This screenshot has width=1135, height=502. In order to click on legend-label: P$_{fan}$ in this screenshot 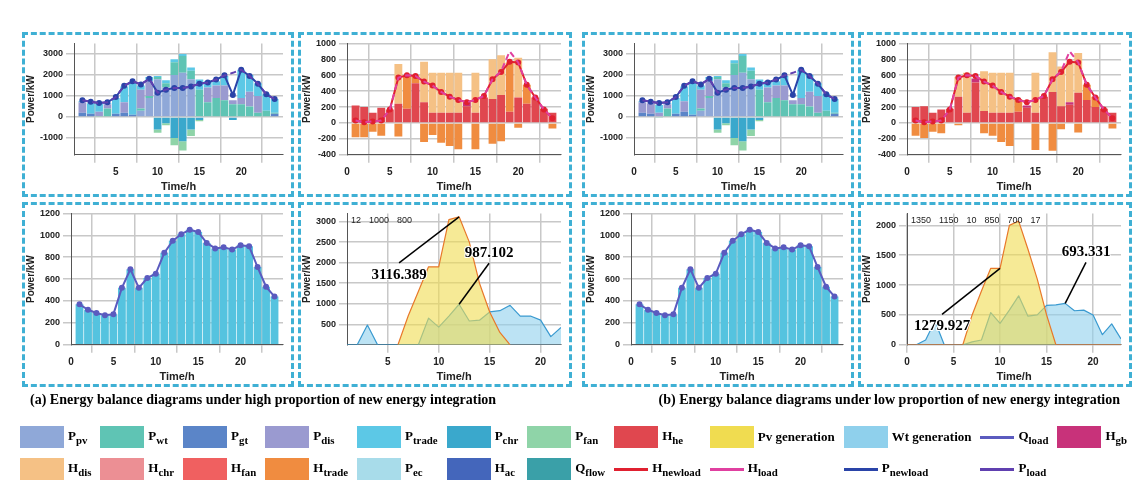, I will do `click(587, 437)`.